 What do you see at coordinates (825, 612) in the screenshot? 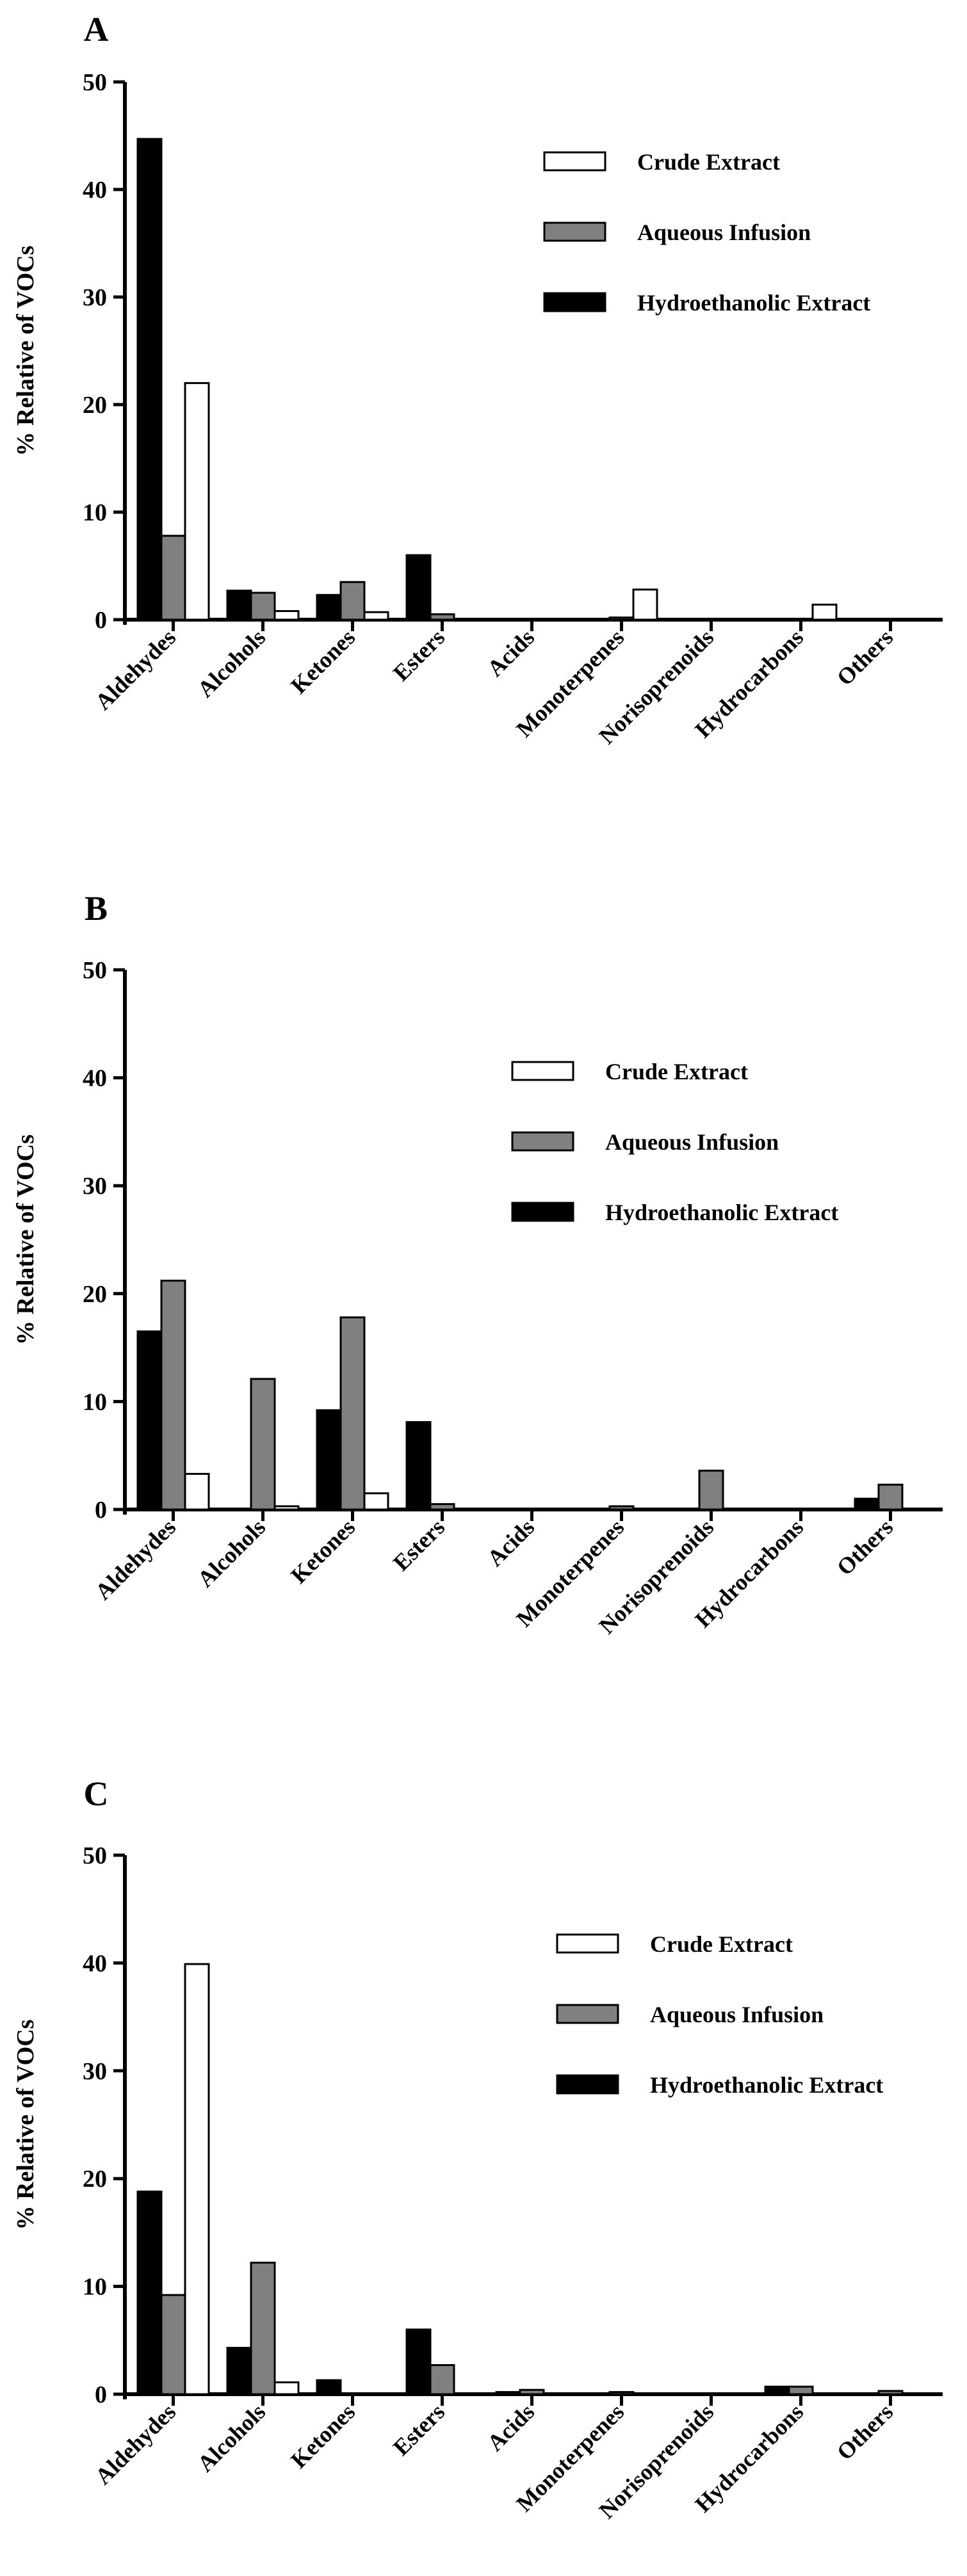
I see `bar-crude-extract-hydrocarbons` at bounding box center [825, 612].